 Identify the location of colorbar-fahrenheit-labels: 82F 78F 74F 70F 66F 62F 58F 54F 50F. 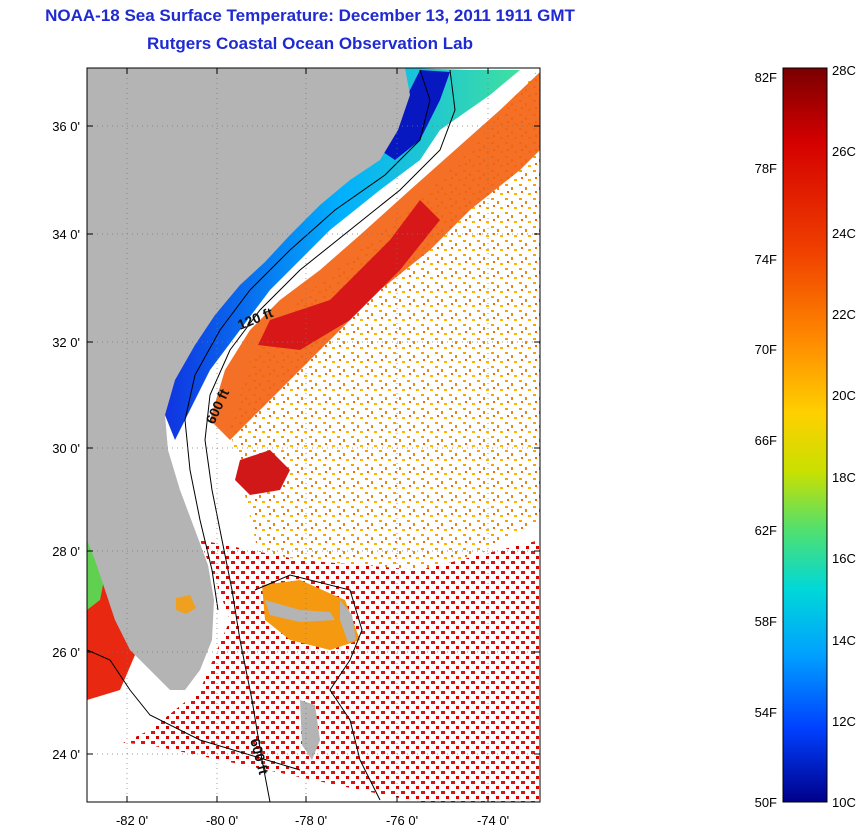
(766, 440).